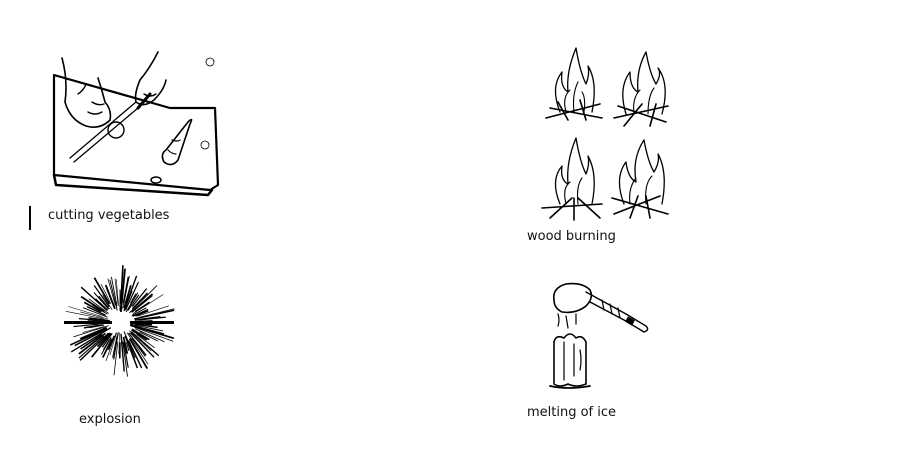 The width and height of the screenshot is (900, 460). Describe the element at coordinates (572, 412) in the screenshot. I see `caption-melting-of-ice: melting of ice` at that location.